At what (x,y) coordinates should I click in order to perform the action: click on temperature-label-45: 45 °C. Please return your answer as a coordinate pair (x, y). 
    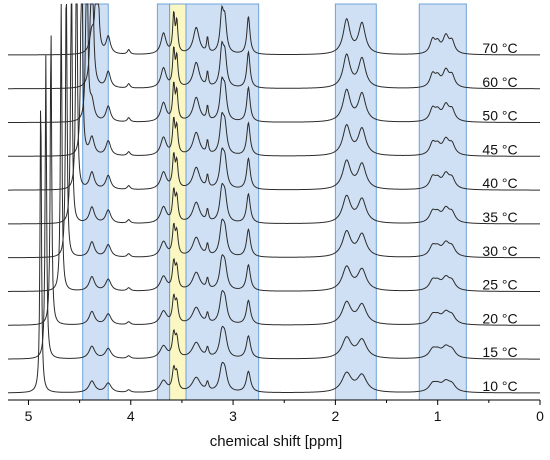
    Looking at the image, I should click on (499, 149).